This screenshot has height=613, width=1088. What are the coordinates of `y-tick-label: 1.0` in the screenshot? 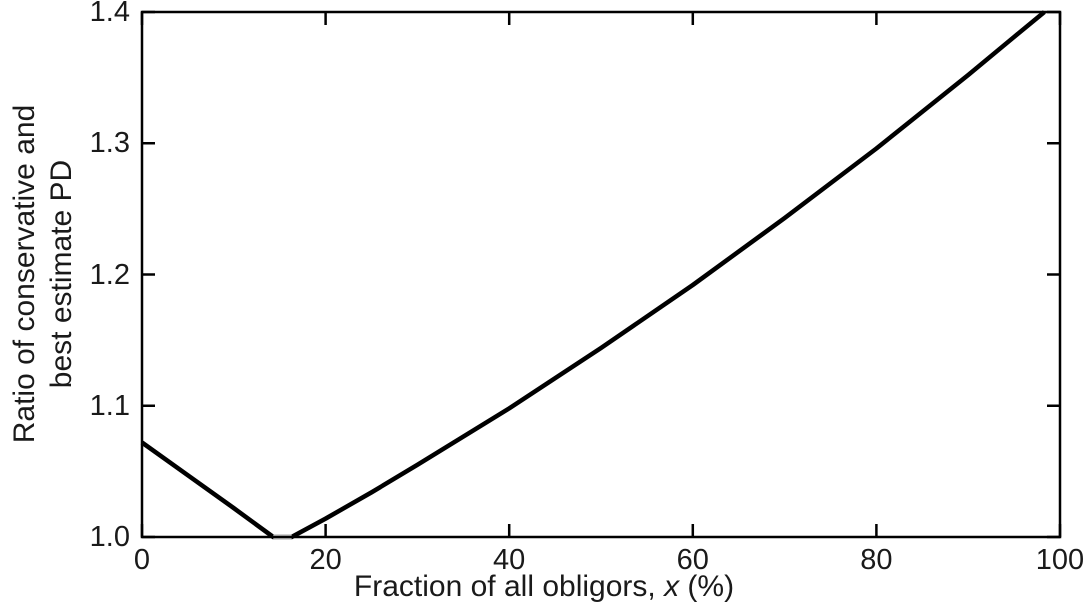 It's located at (109, 537).